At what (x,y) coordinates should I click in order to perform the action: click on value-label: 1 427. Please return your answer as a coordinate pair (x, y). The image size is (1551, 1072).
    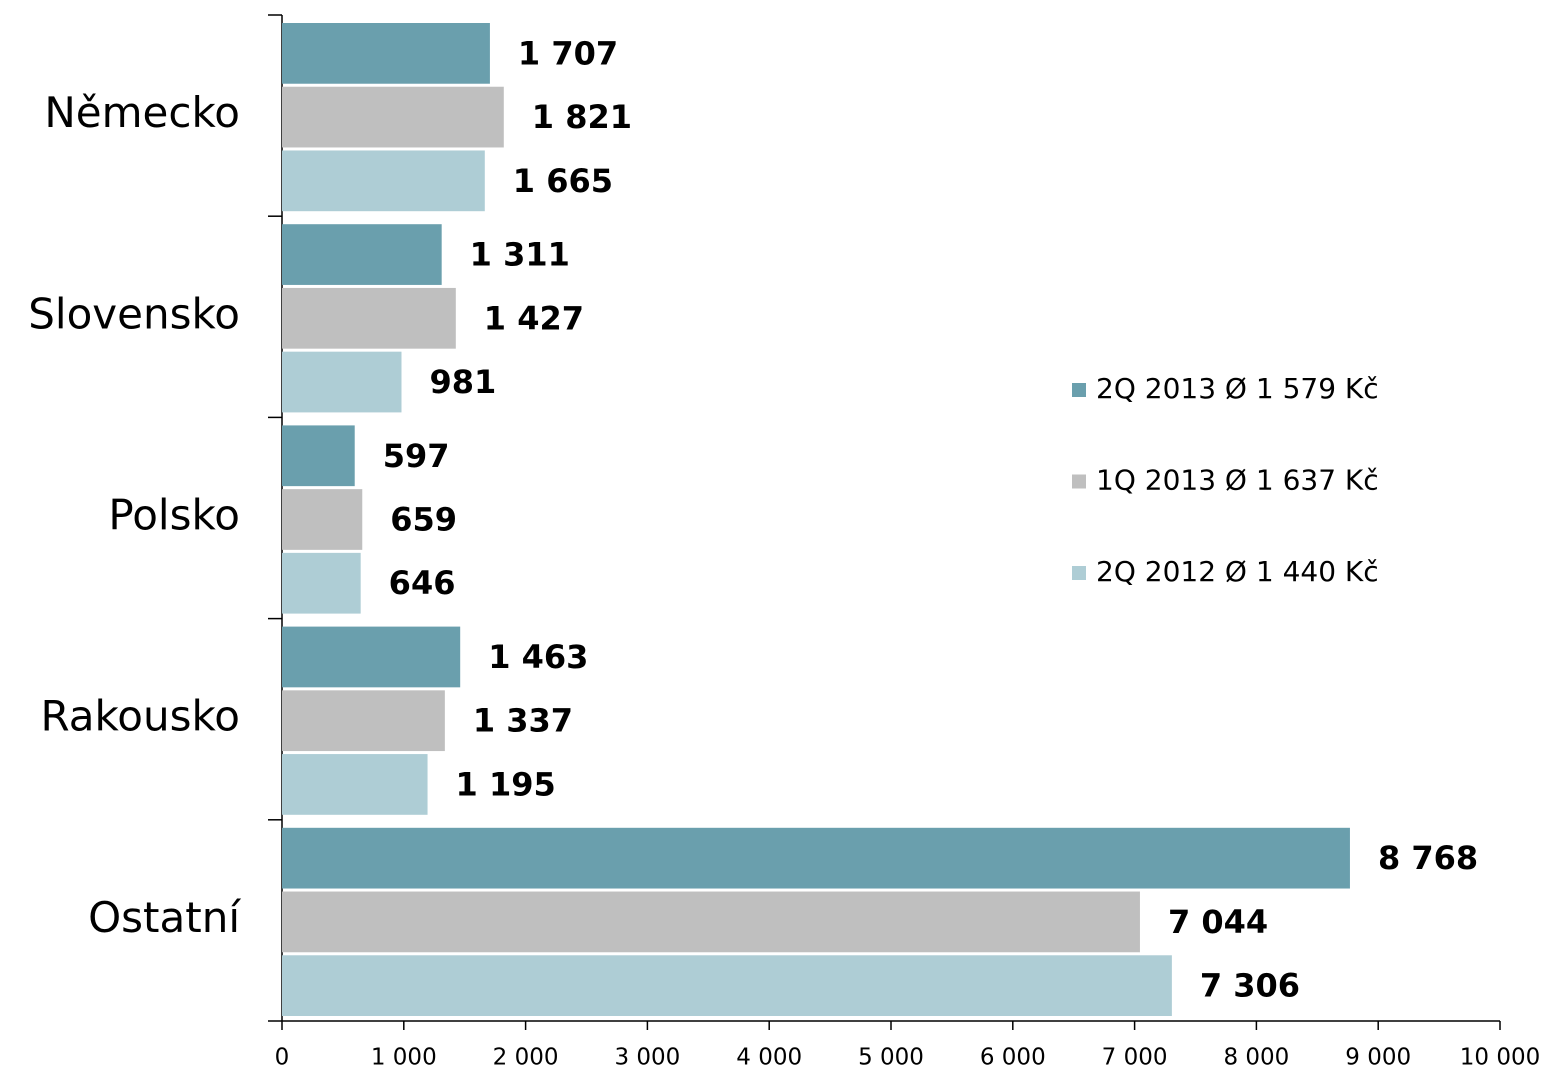
    Looking at the image, I should click on (534, 318).